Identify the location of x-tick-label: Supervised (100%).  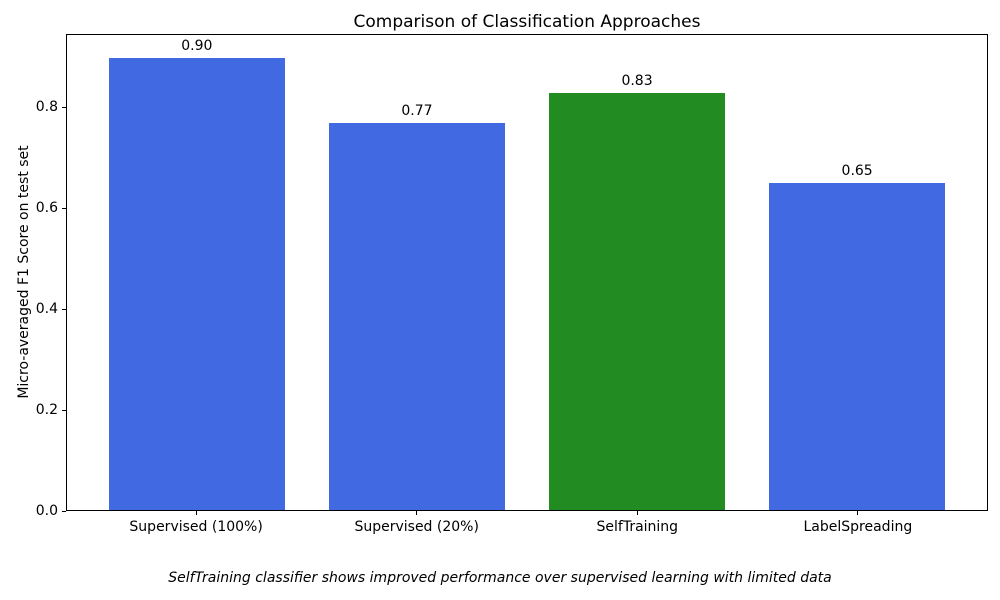
(196, 527).